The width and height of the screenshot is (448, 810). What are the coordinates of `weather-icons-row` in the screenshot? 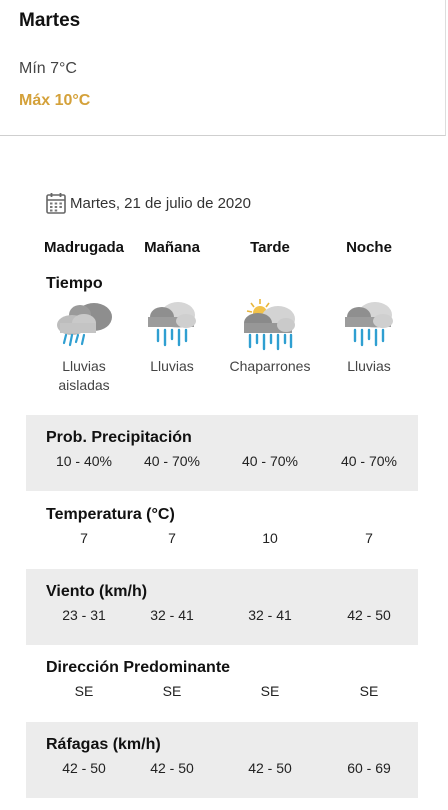 It's located at (224, 325).